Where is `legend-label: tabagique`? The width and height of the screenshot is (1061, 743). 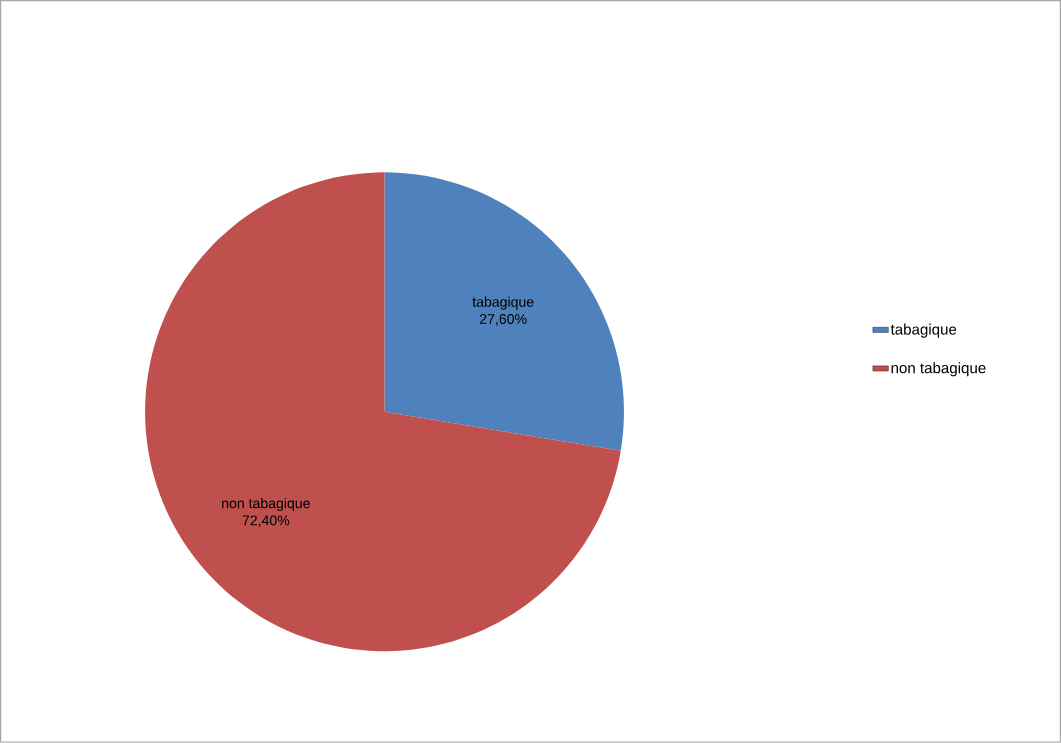
legend-label: tabagique is located at coordinates (923, 330).